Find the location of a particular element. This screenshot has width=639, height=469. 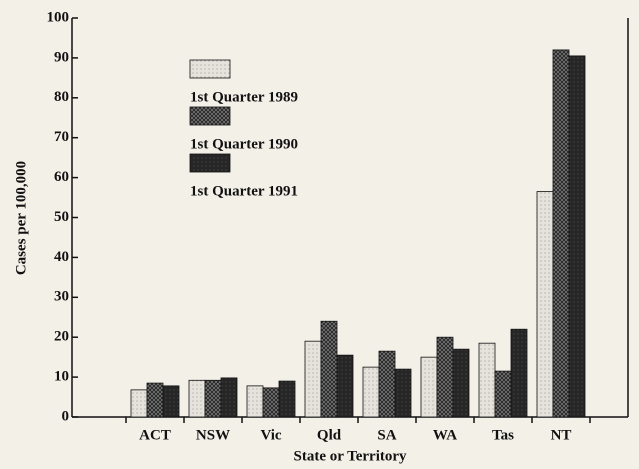

legend-label: 1st Quarter 1991 is located at coordinates (244, 191).